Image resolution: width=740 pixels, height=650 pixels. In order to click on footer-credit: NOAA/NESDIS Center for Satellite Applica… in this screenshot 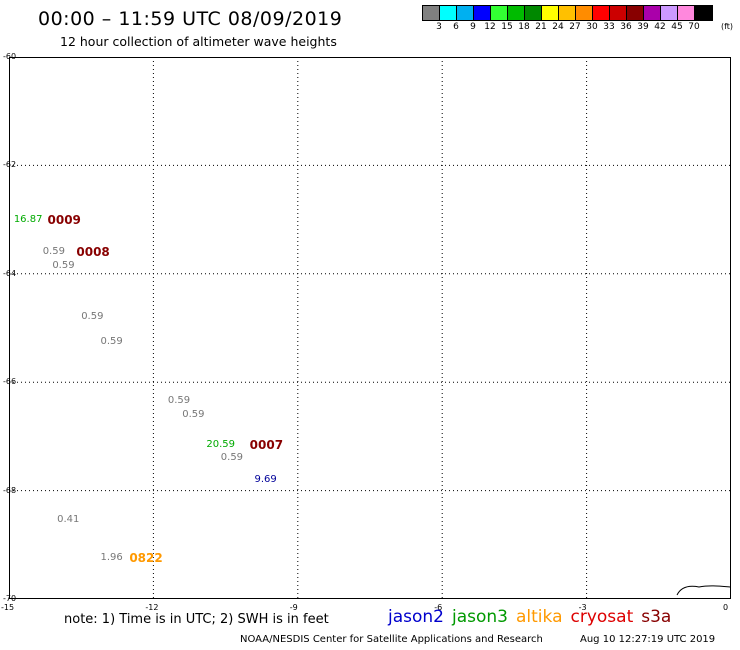, I will do `click(391, 639)`.